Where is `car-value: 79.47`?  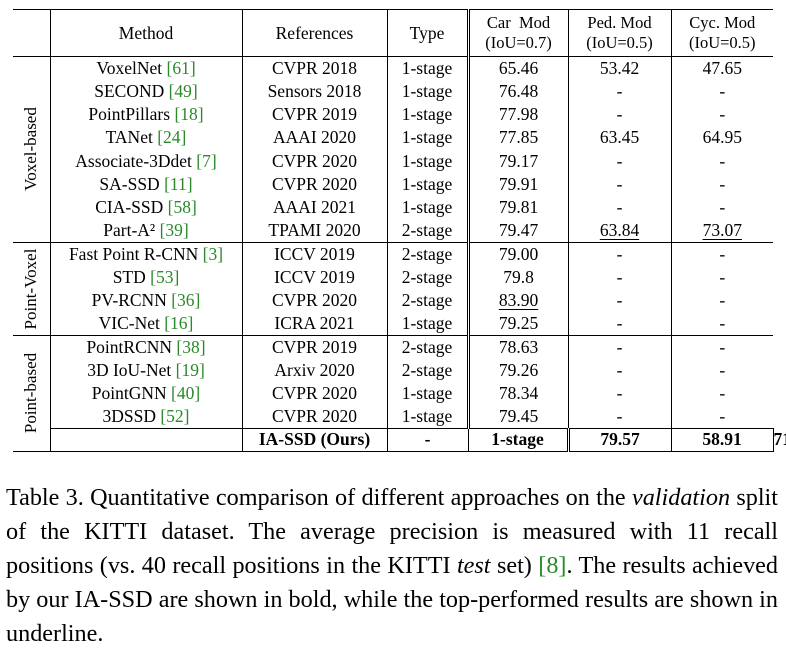 car-value: 79.47 is located at coordinates (518, 230).